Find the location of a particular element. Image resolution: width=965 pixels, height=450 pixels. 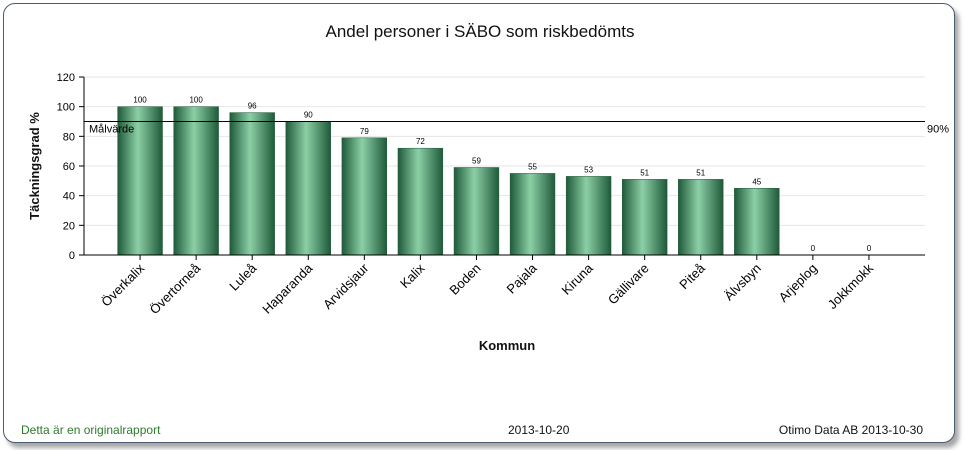

chart-title: Andel personer i SÄBO som riskbedömts is located at coordinates (480, 31).